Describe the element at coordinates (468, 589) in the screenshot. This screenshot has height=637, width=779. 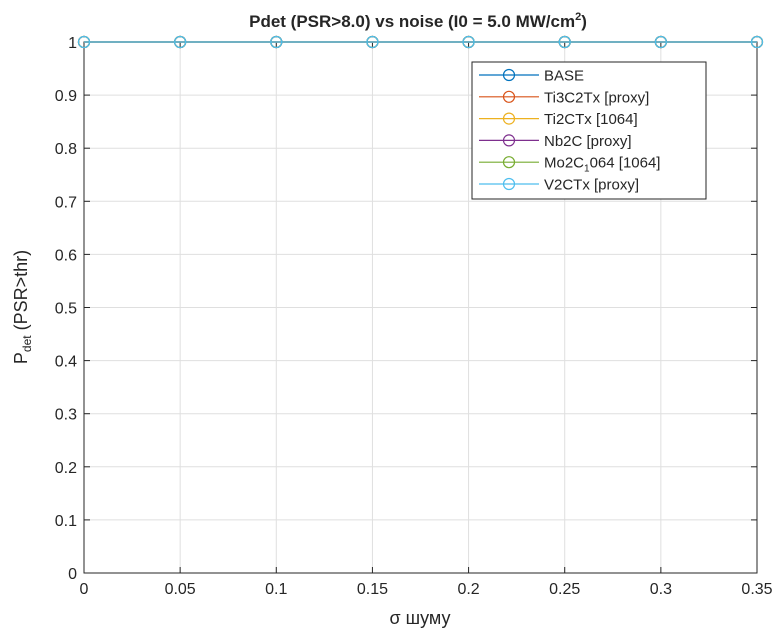
I see `x-tick-label: 0.2` at that location.